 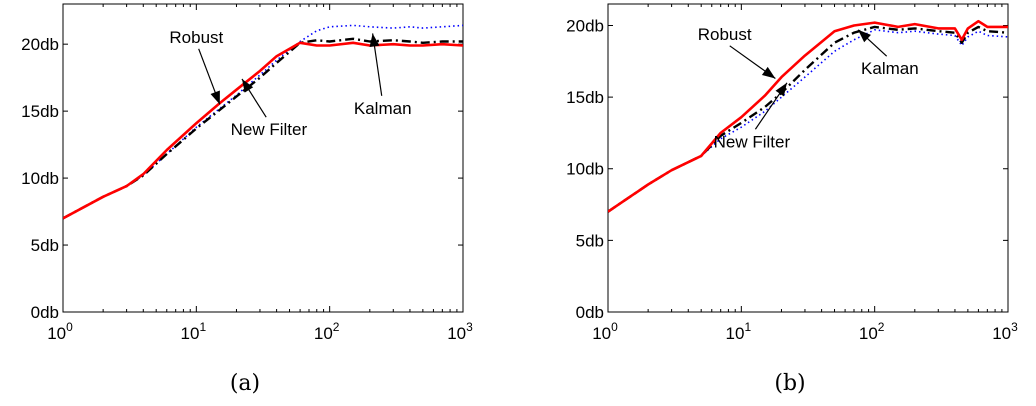 I want to click on panel-caption: (b), so click(x=789, y=383).